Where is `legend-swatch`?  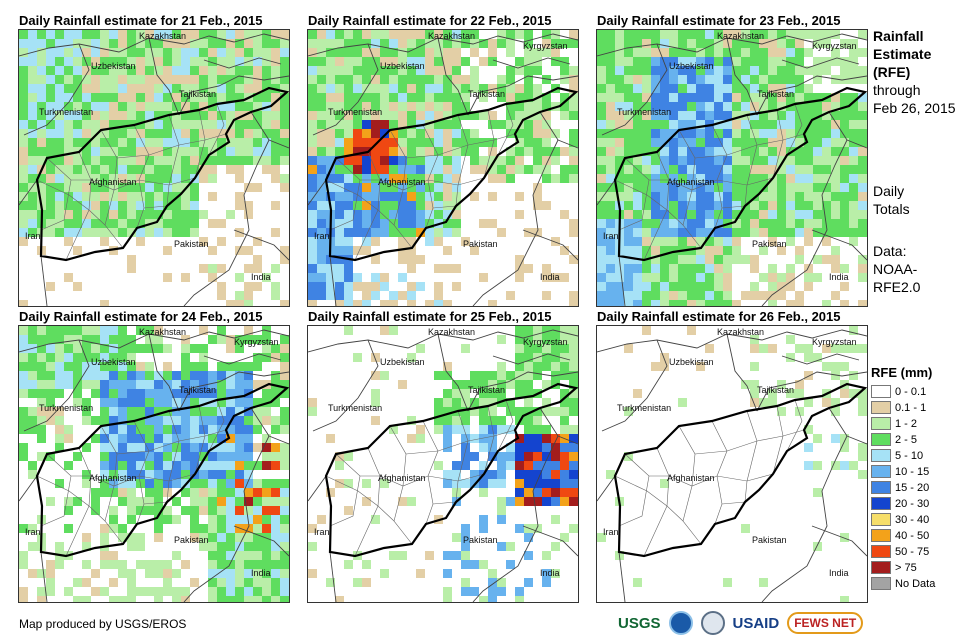 legend-swatch is located at coordinates (881, 391).